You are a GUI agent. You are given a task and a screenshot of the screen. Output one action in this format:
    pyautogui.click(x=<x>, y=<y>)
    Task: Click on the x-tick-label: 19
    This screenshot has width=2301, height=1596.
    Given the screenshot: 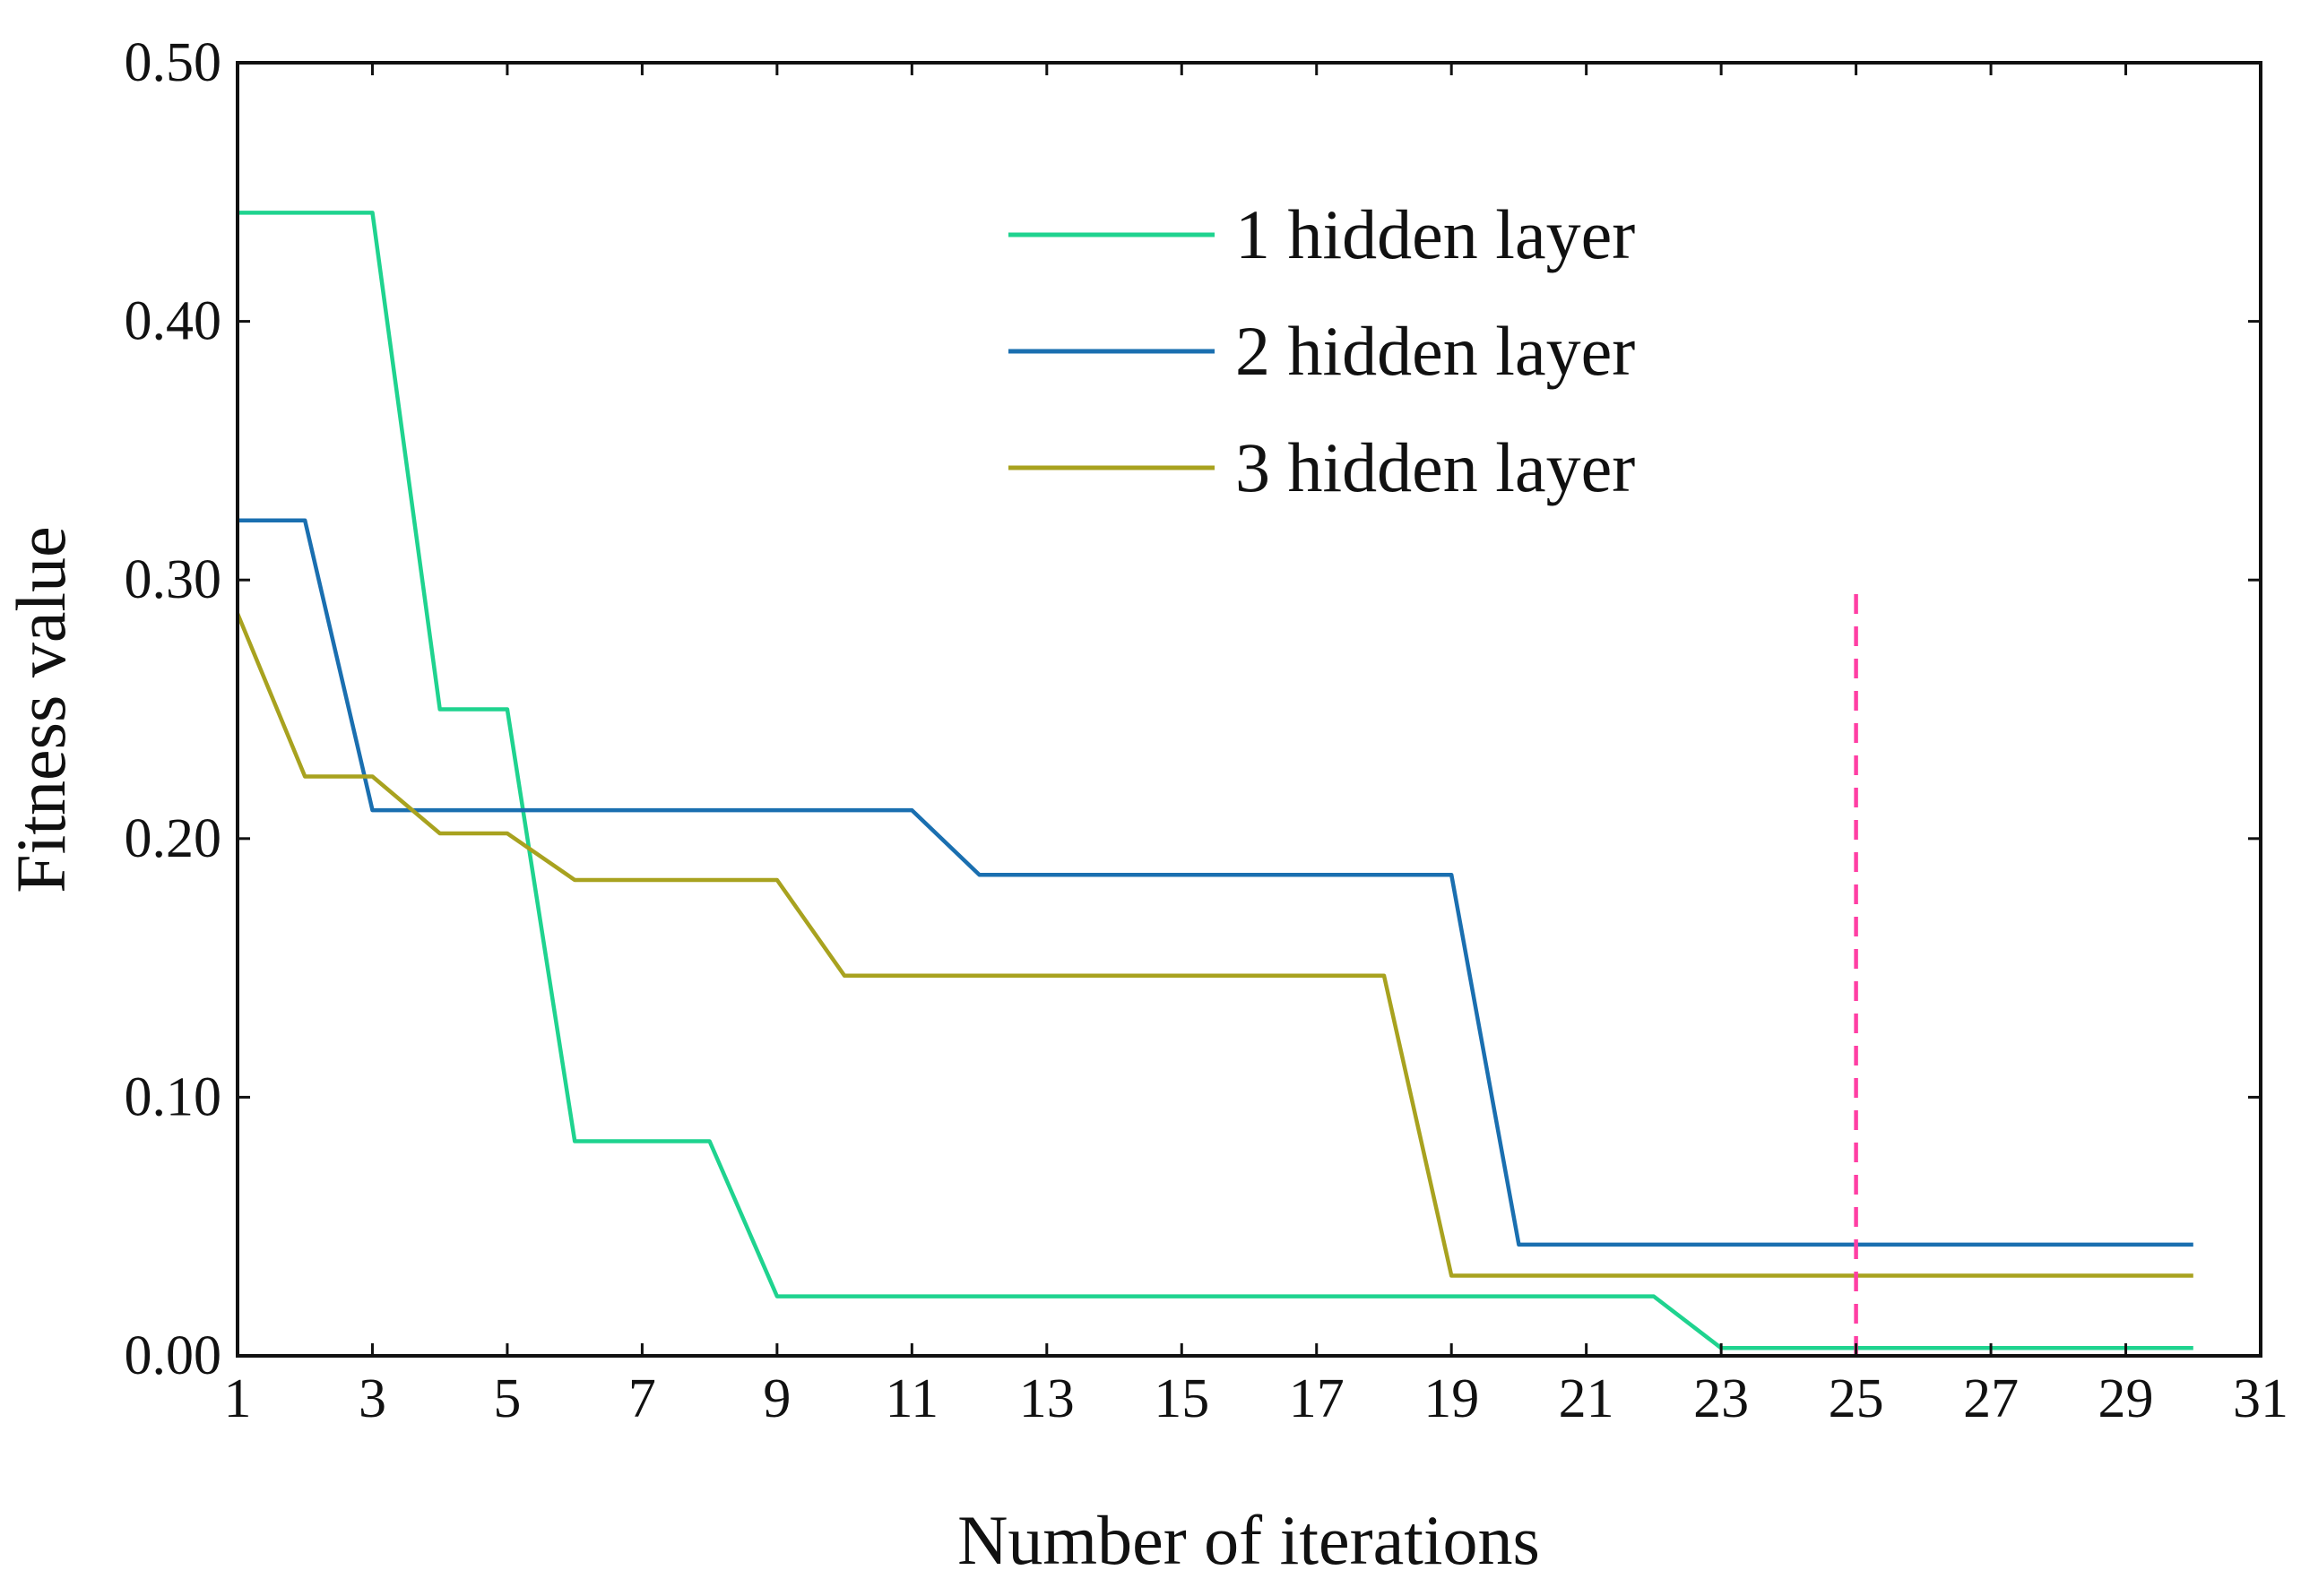 What is the action you would take?
    pyautogui.click(x=1451, y=1398)
    